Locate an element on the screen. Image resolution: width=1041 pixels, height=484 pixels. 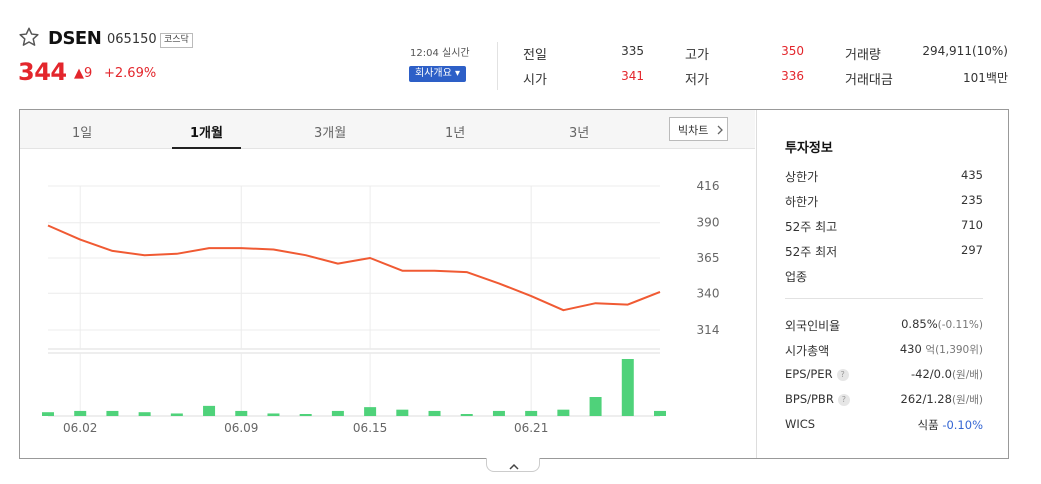
bps-pbr-label: BPS/PBR? is located at coordinates (817, 399).